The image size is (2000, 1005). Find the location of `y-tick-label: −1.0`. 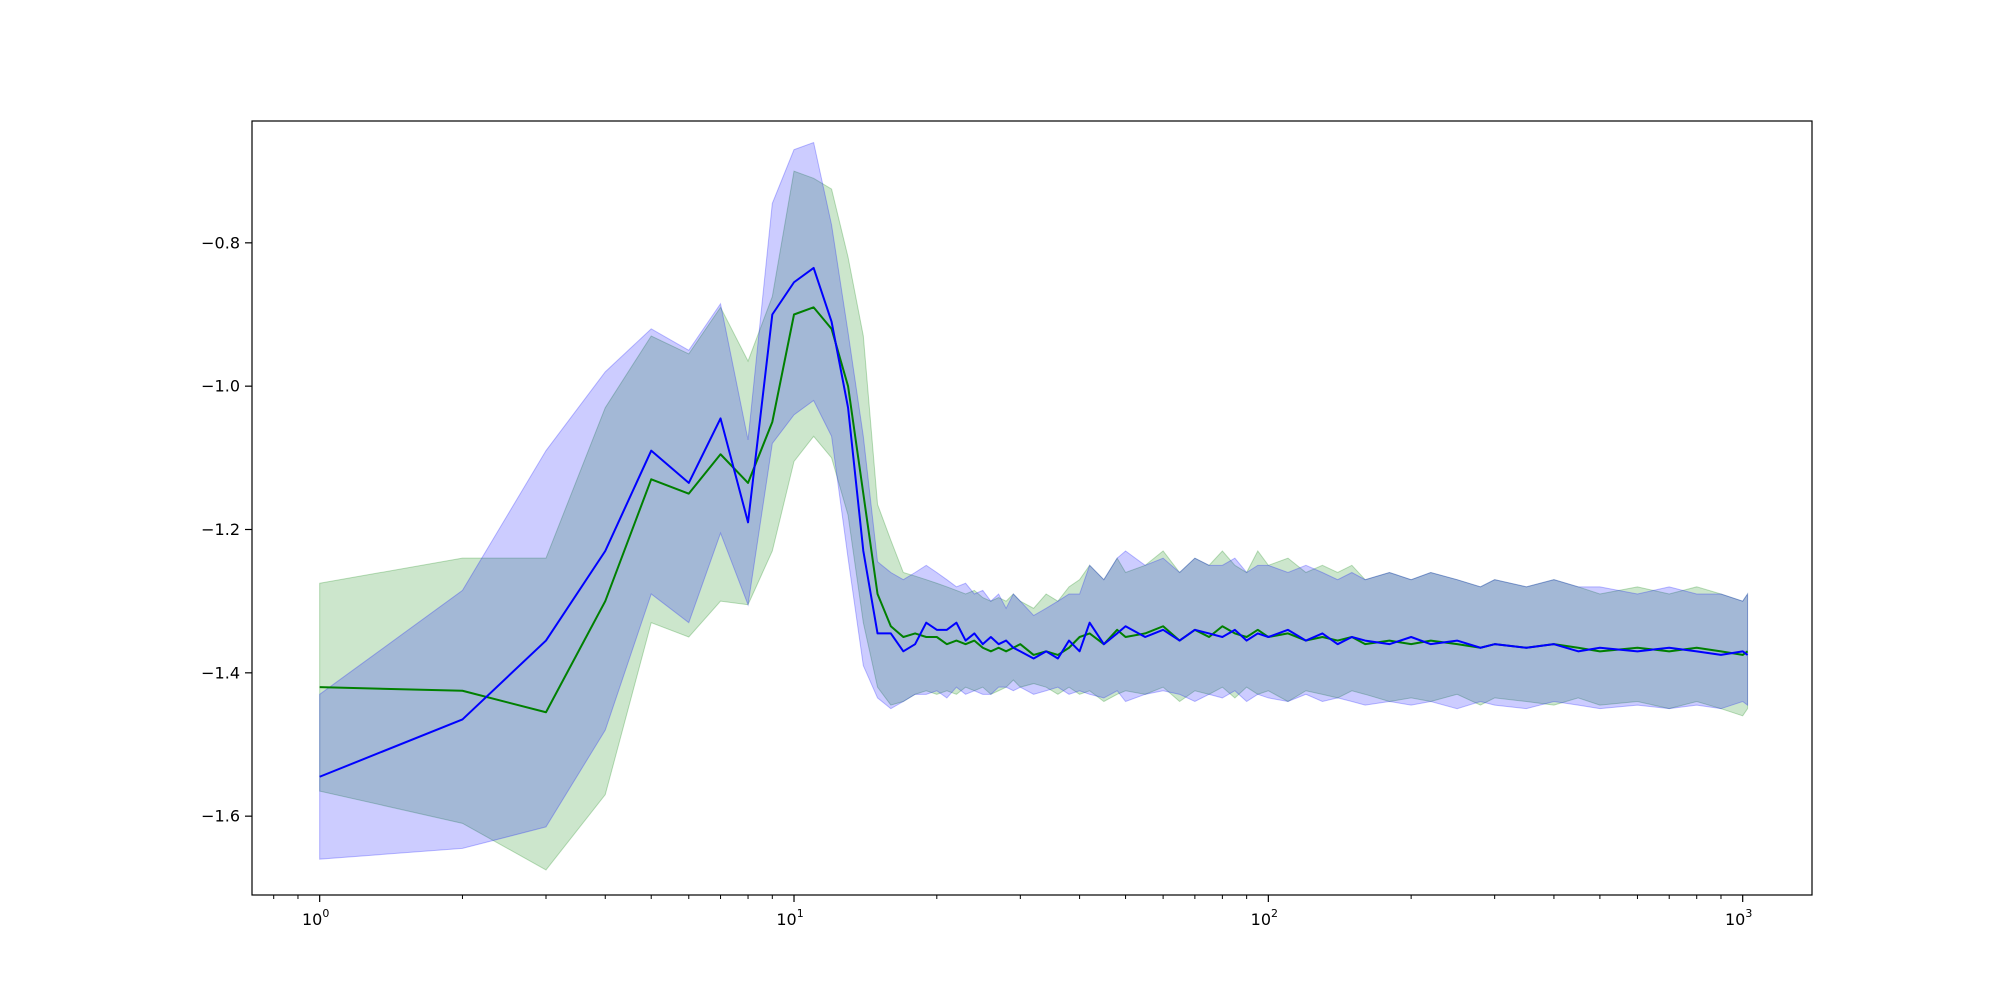

y-tick-label: −1.0 is located at coordinates (220, 386).